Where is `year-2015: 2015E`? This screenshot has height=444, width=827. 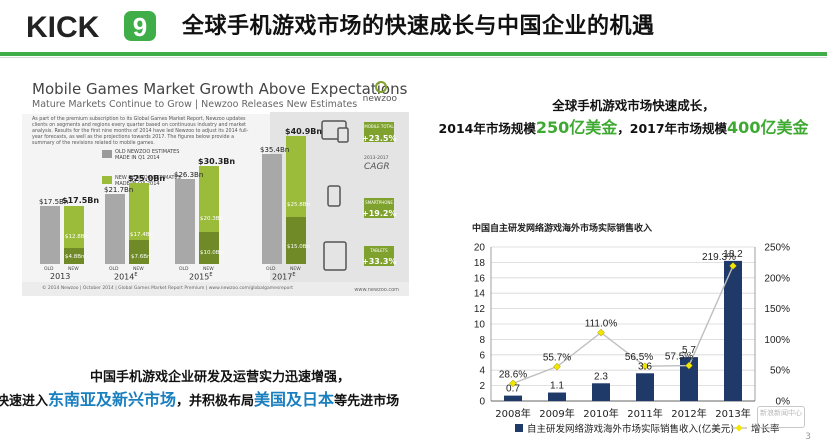 year-2015: 2015E is located at coordinates (201, 277).